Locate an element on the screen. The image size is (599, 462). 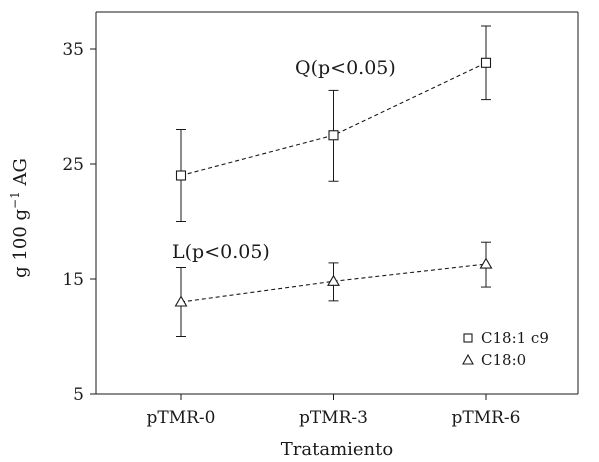
series-line is located at coordinates (333, 283).